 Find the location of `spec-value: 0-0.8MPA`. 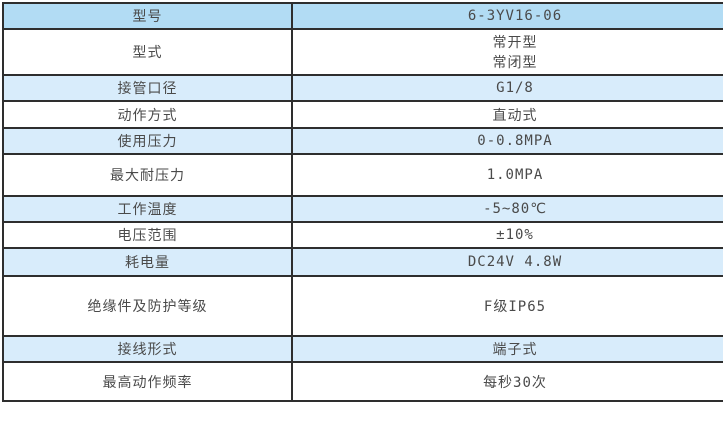

spec-value: 0-0.8MPA is located at coordinates (507, 141).